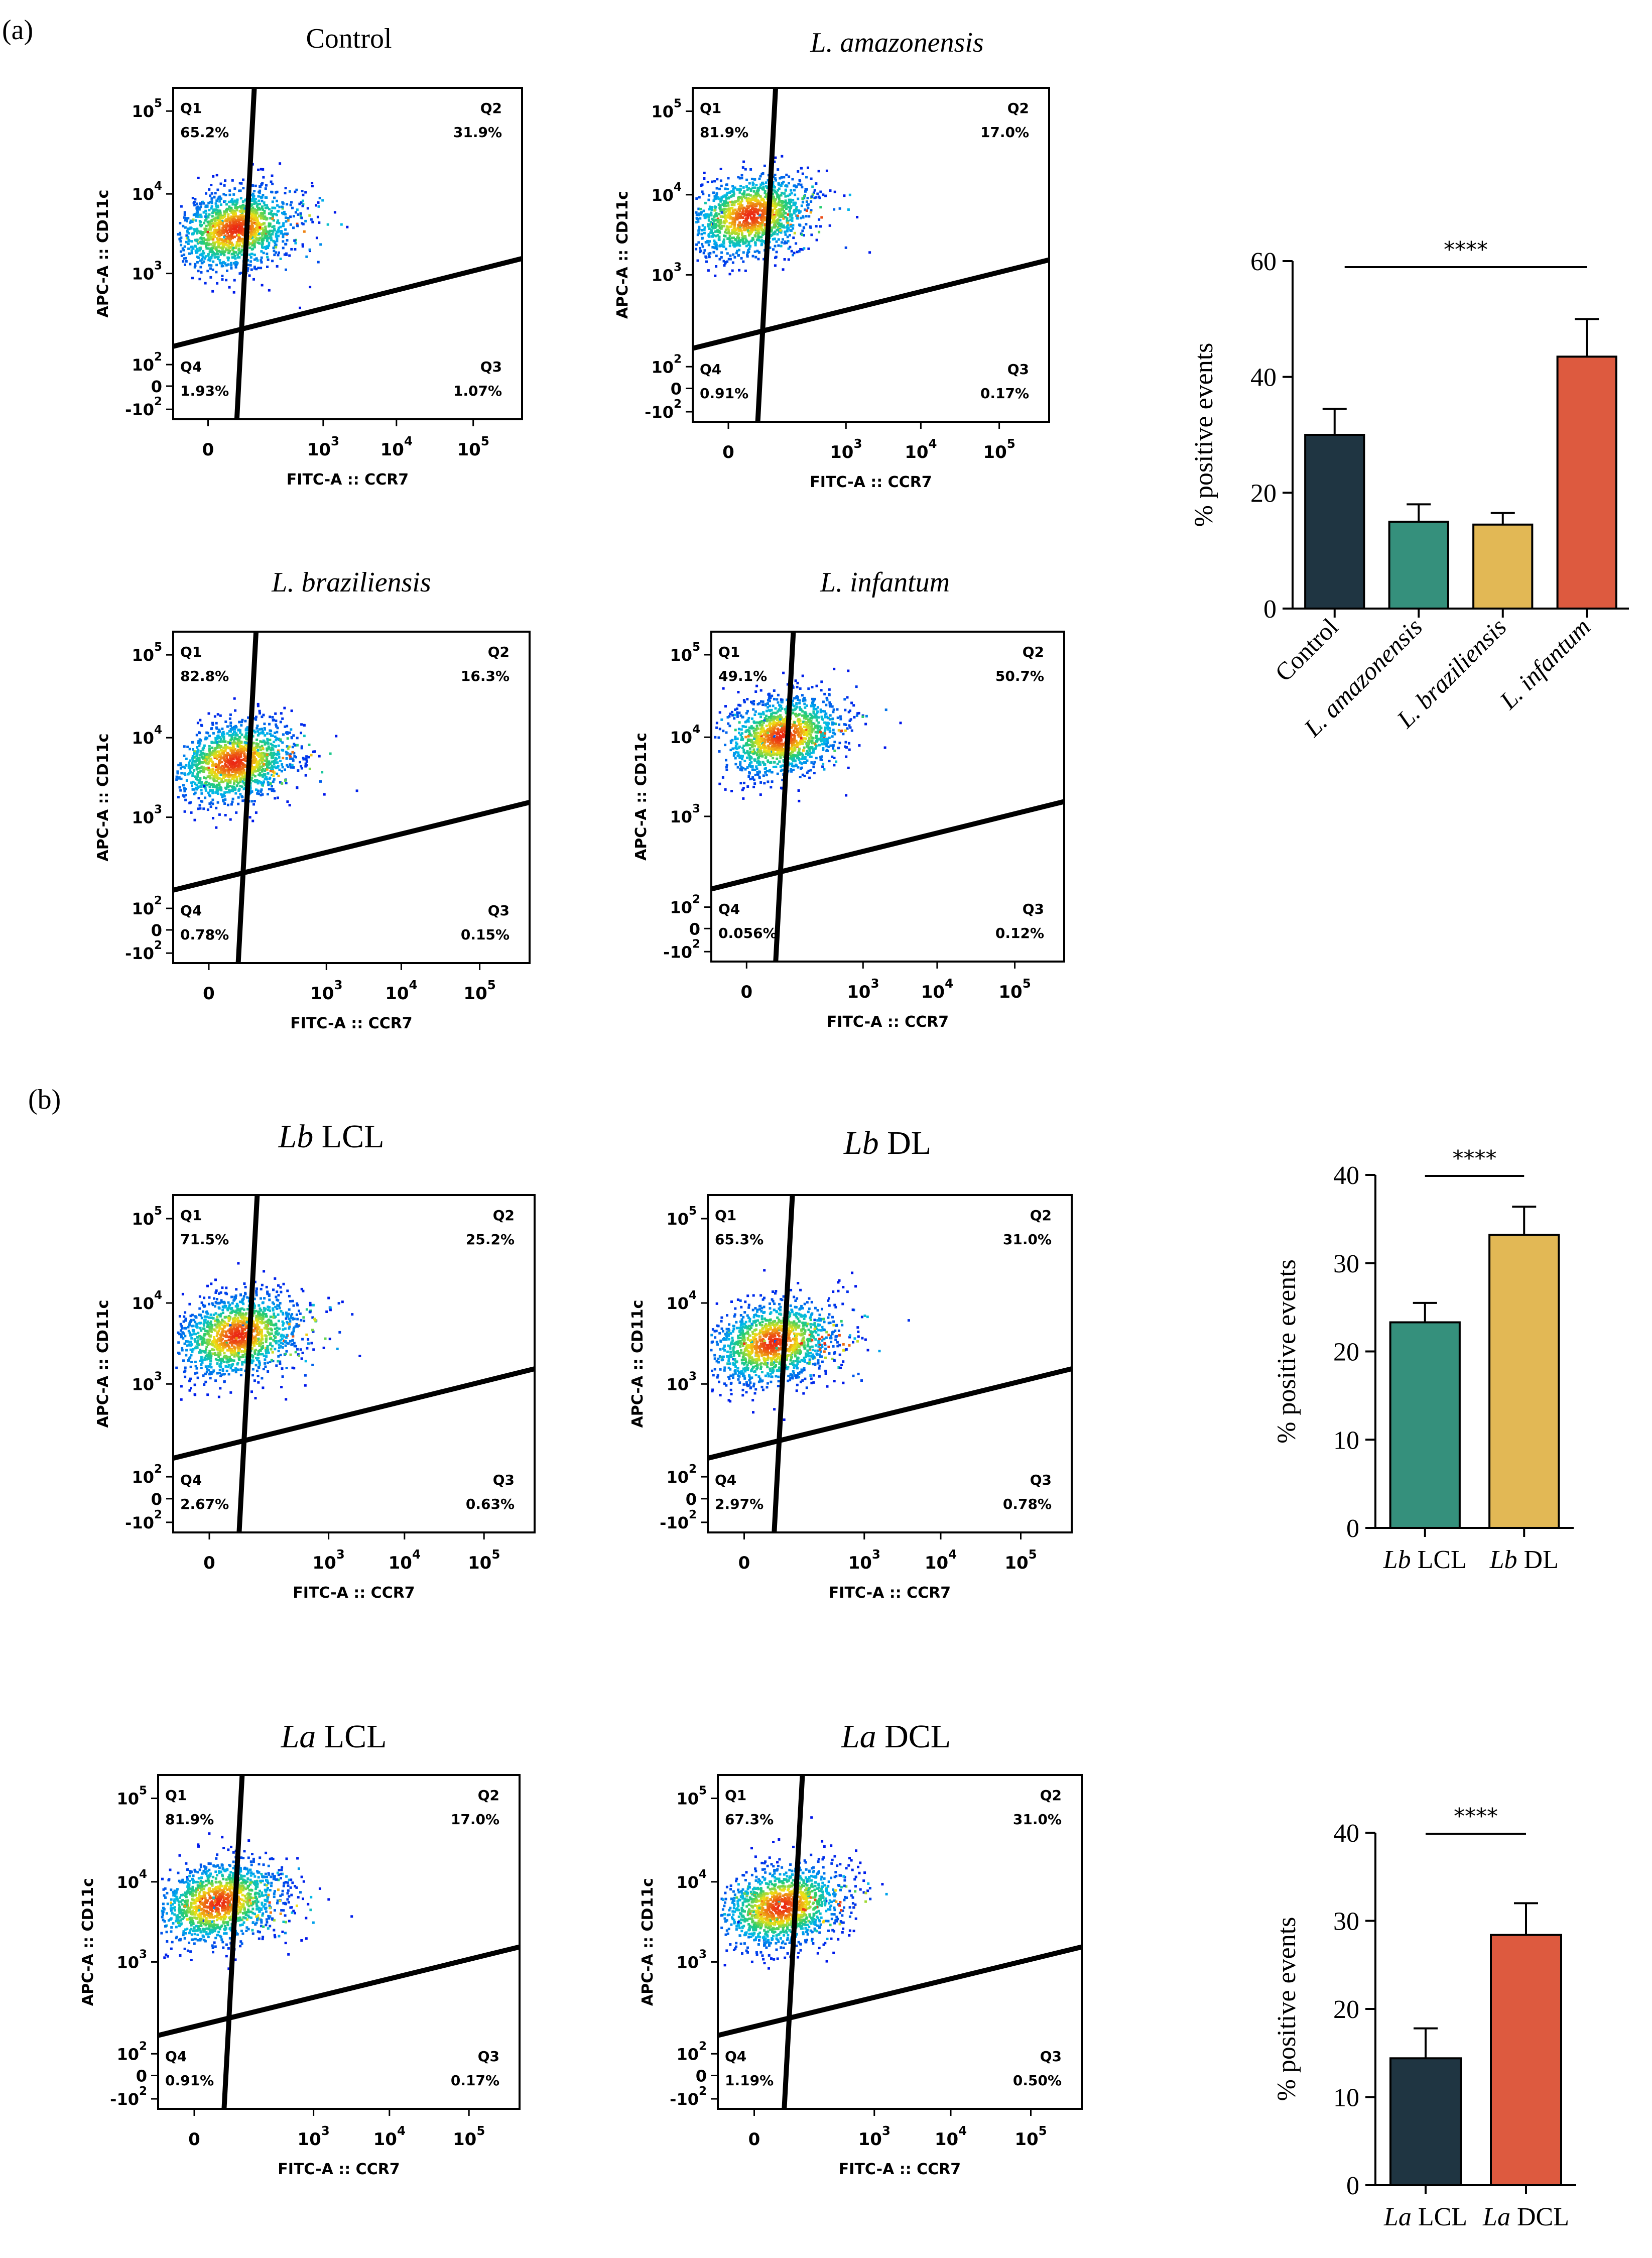  I want to click on y-tick-label: 10⁵, so click(685, 653).